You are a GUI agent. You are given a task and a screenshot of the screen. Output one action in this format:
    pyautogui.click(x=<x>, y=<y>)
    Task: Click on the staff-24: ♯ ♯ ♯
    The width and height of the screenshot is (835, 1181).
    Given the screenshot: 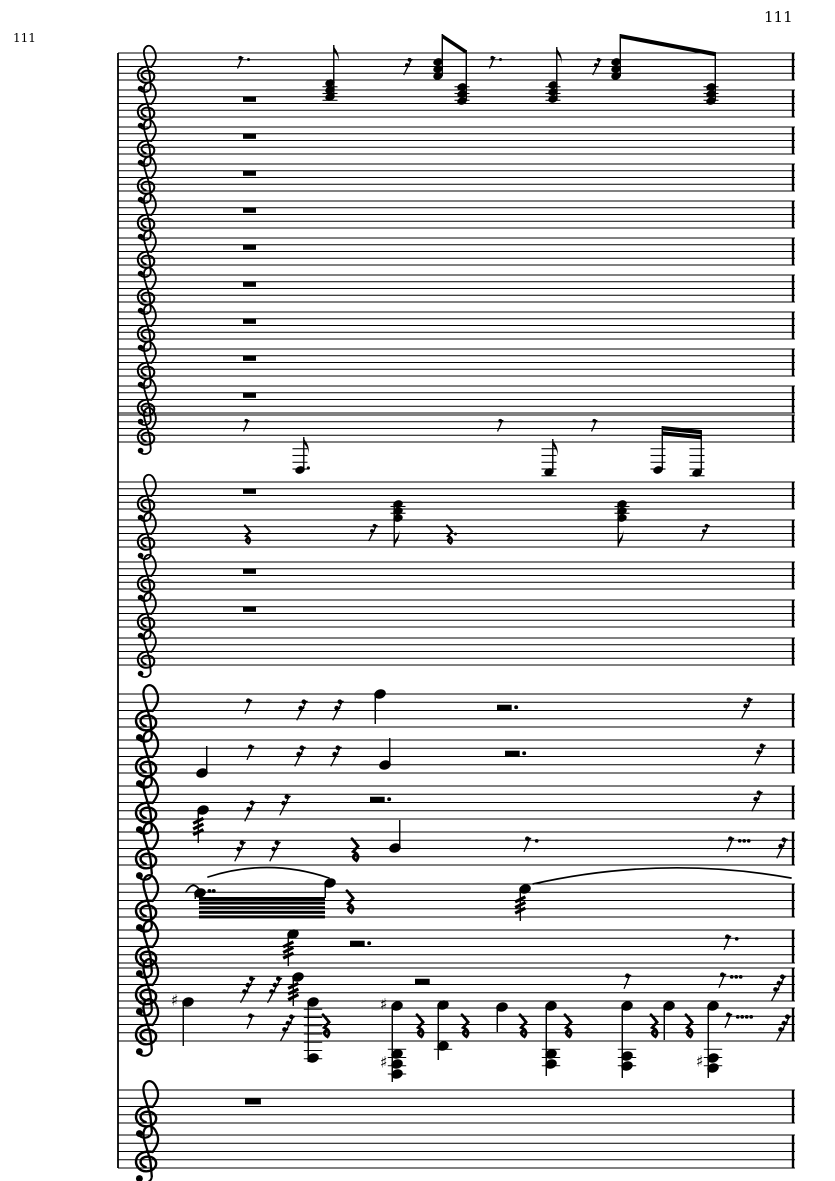 What is the action you would take?
    pyautogui.click(x=456, y=1038)
    